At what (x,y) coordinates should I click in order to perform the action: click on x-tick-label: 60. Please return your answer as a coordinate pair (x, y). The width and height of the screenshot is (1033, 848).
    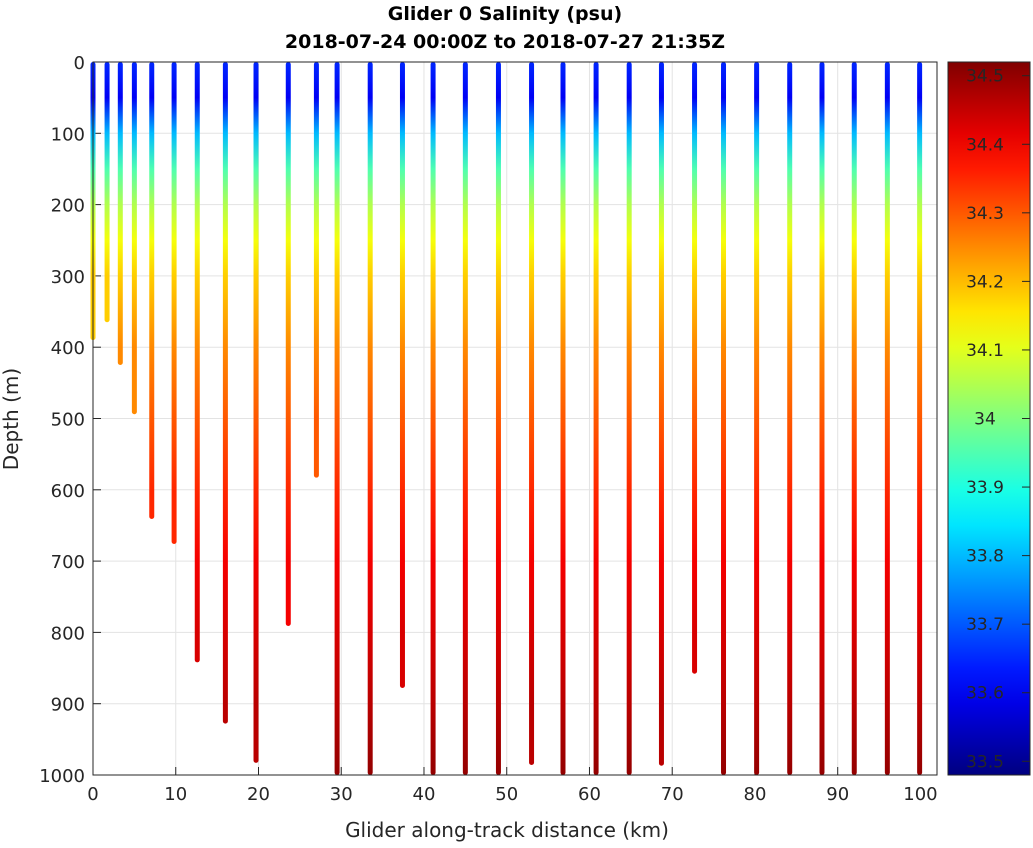
    Looking at the image, I should click on (589, 794).